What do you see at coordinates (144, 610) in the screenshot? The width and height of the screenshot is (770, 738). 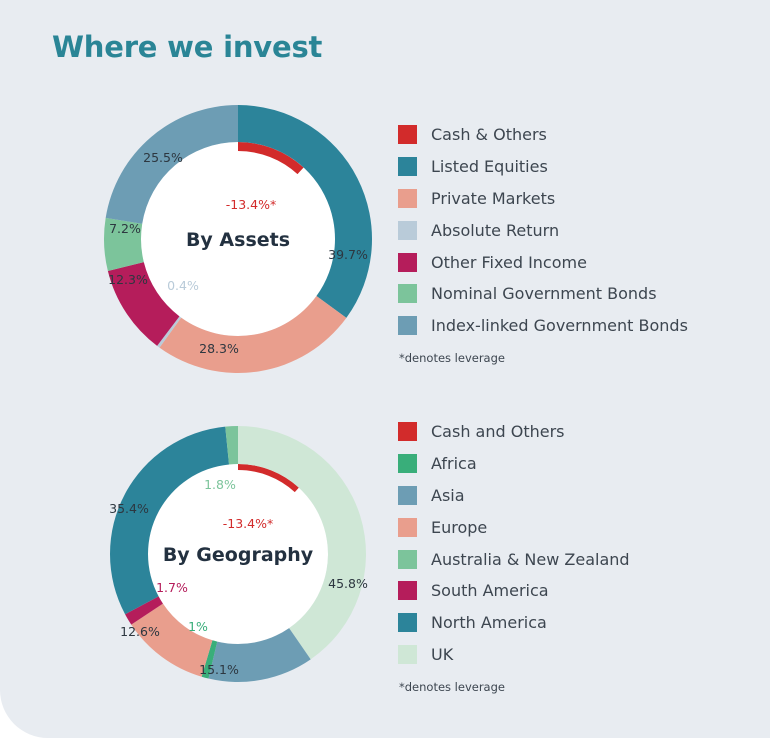 I see `slice-south-america` at bounding box center [144, 610].